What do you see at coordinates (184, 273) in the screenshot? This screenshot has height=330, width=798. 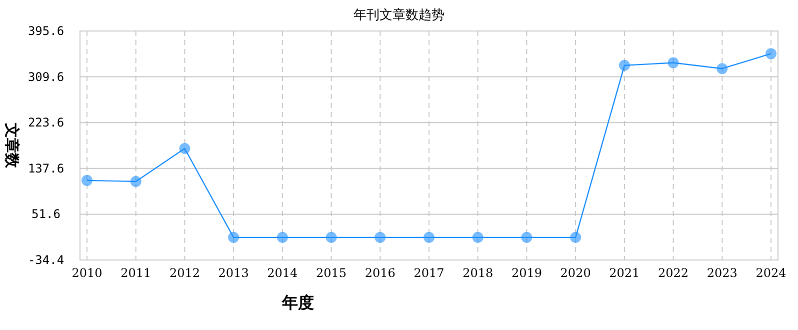 I see `x-tick-label: 2012` at bounding box center [184, 273].